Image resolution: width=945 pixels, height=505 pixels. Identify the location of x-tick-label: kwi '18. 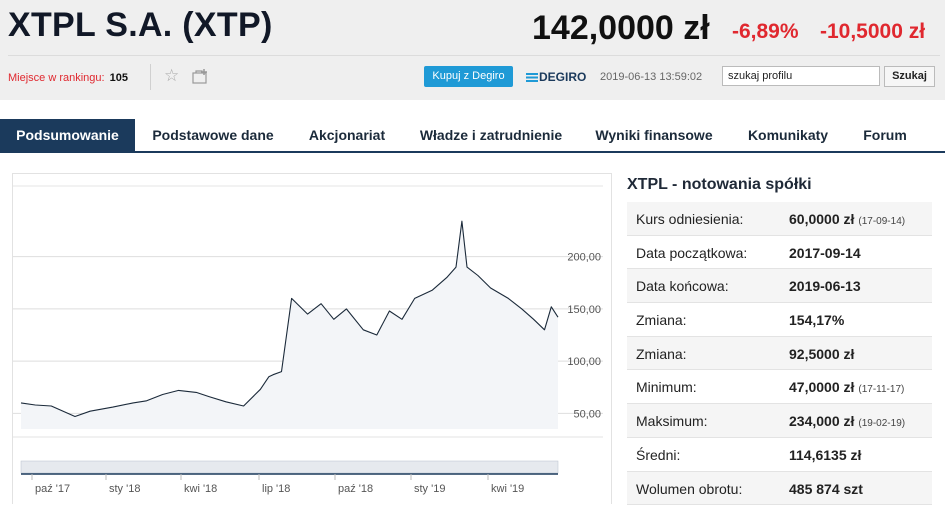
(200, 489).